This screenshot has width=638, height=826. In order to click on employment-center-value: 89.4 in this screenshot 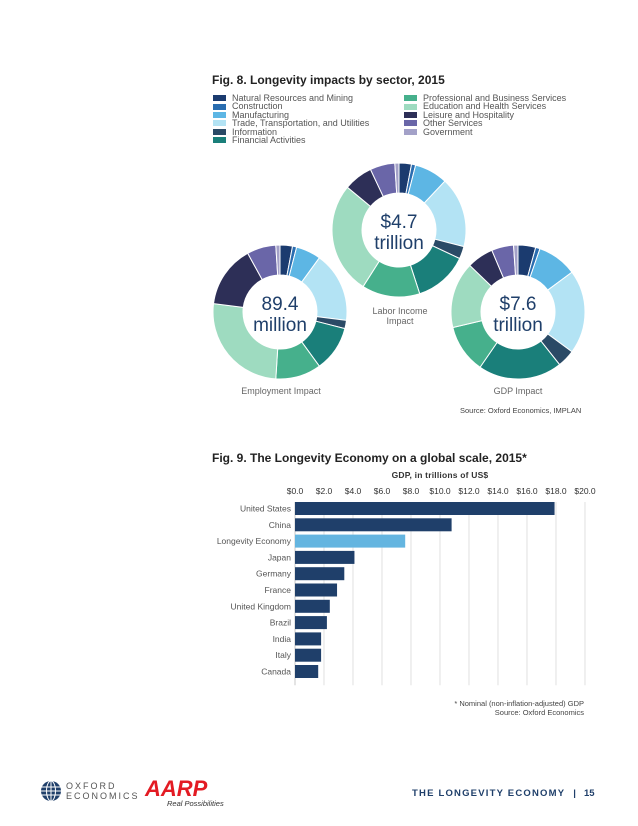, I will do `click(280, 304)`.